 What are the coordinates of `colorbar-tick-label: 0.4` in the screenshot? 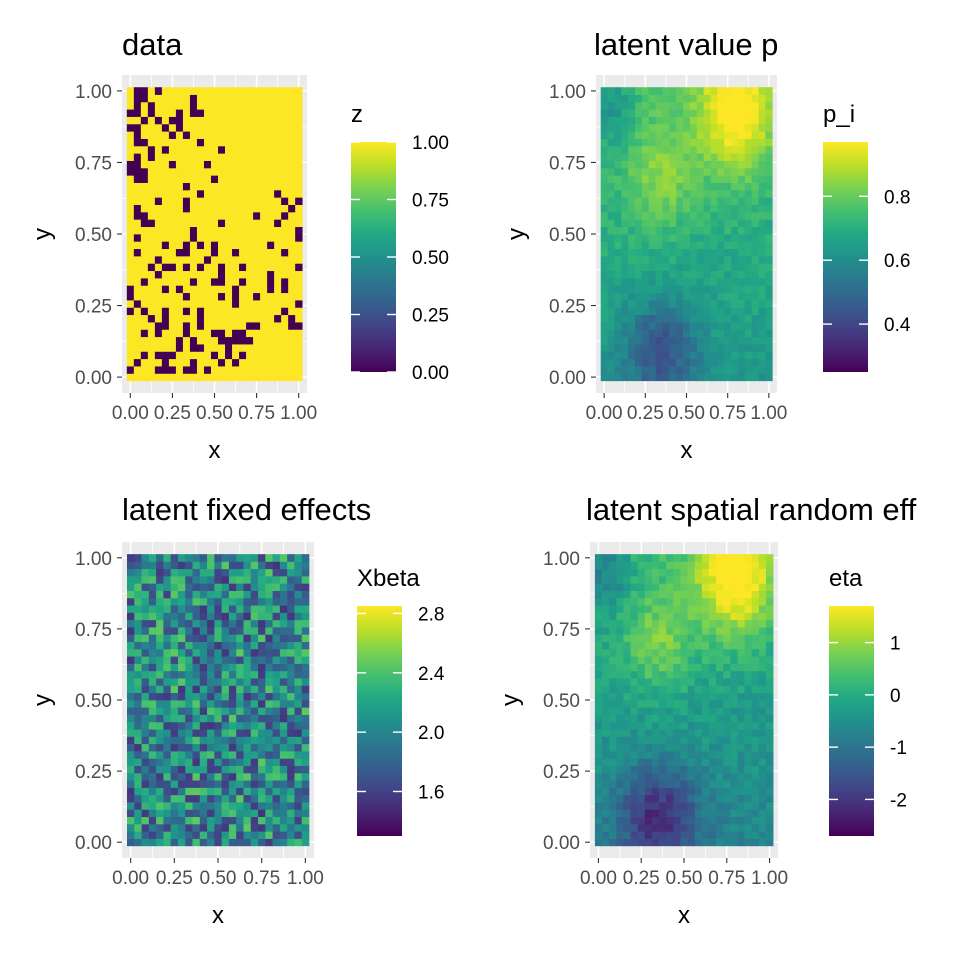 It's located at (897, 325).